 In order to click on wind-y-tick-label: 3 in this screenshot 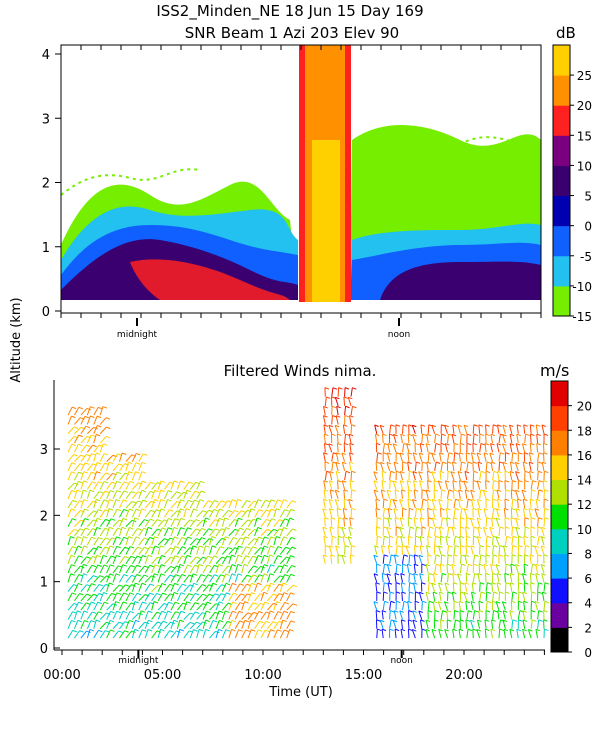, I will do `click(44, 450)`.